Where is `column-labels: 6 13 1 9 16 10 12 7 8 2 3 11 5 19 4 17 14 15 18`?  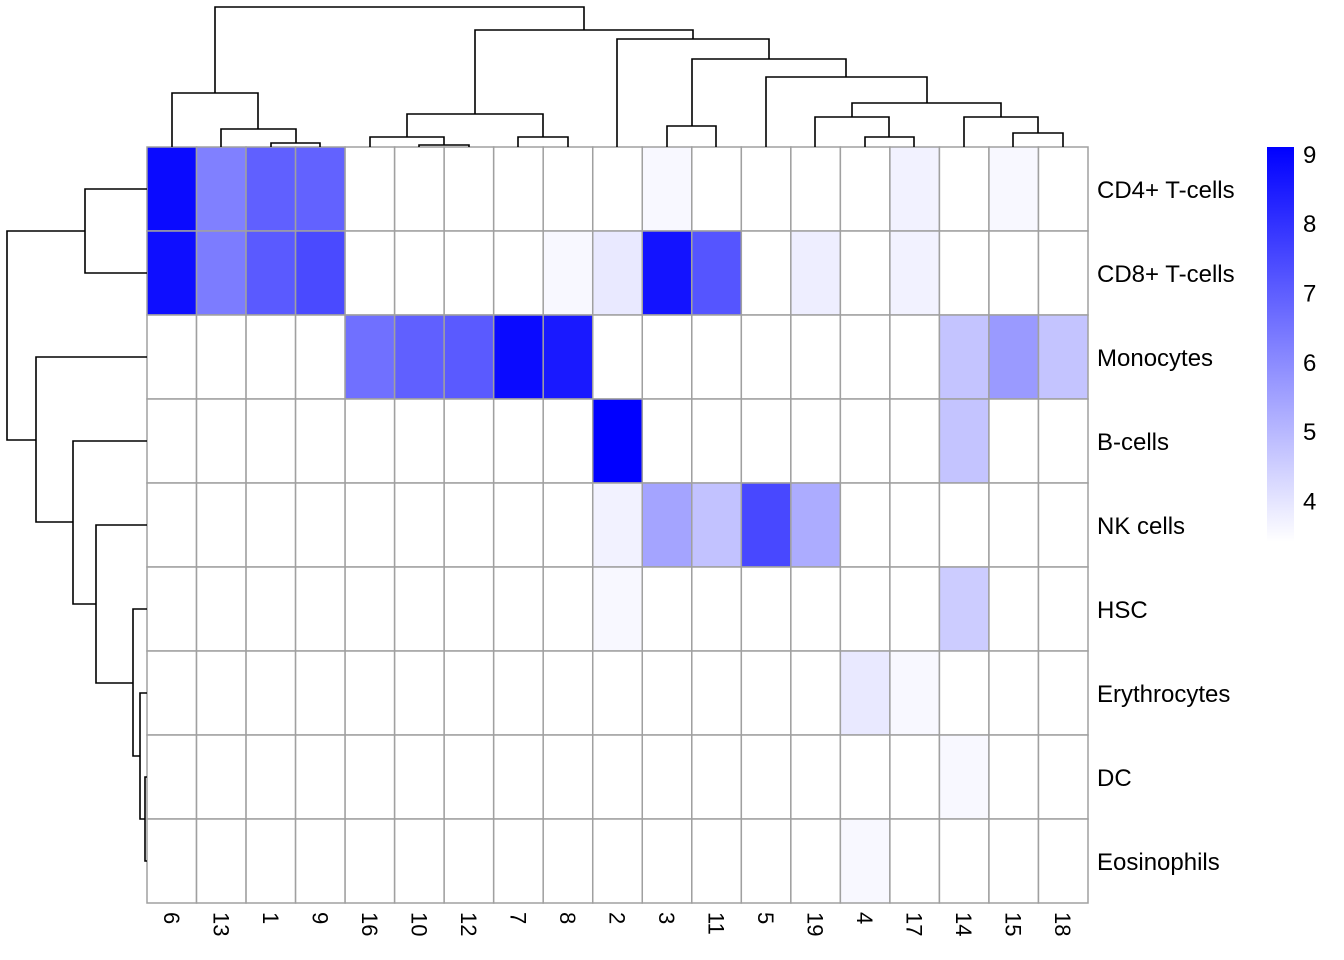 column-labels: 6 13 1 9 16 10 12 7 8 2 3 11 5 19 4 17 14 15 18 is located at coordinates (617, 924).